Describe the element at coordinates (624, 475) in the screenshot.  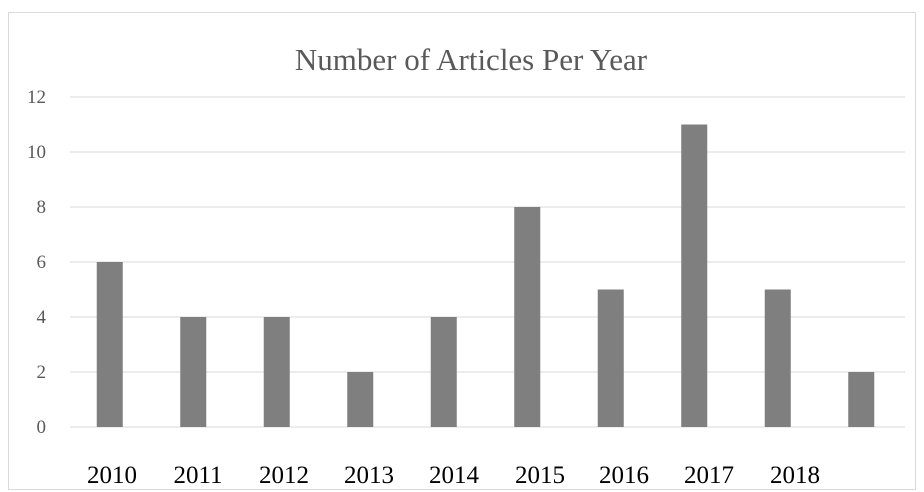
I see `x-tick-label: 2016` at that location.